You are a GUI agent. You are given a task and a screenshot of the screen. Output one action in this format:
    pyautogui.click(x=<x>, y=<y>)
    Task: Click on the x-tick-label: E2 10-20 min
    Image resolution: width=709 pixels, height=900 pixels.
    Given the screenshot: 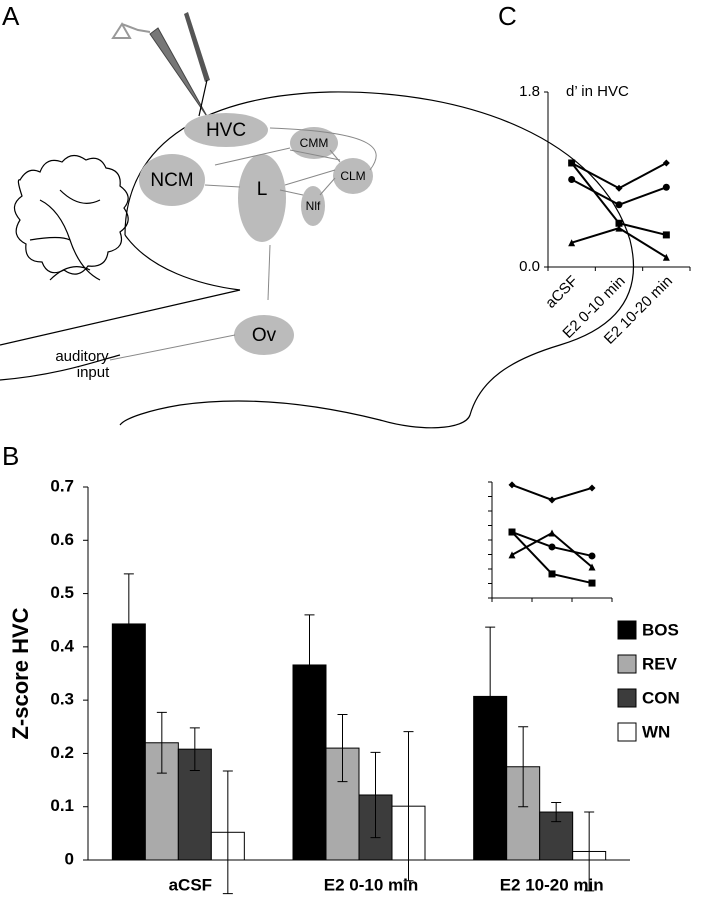 What is the action you would take?
    pyautogui.click(x=552, y=884)
    